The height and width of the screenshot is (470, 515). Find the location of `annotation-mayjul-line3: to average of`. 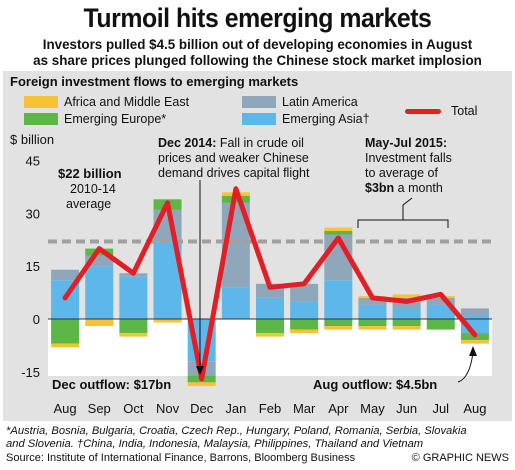

annotation-mayjul-line3: to average of is located at coordinates (401, 173).